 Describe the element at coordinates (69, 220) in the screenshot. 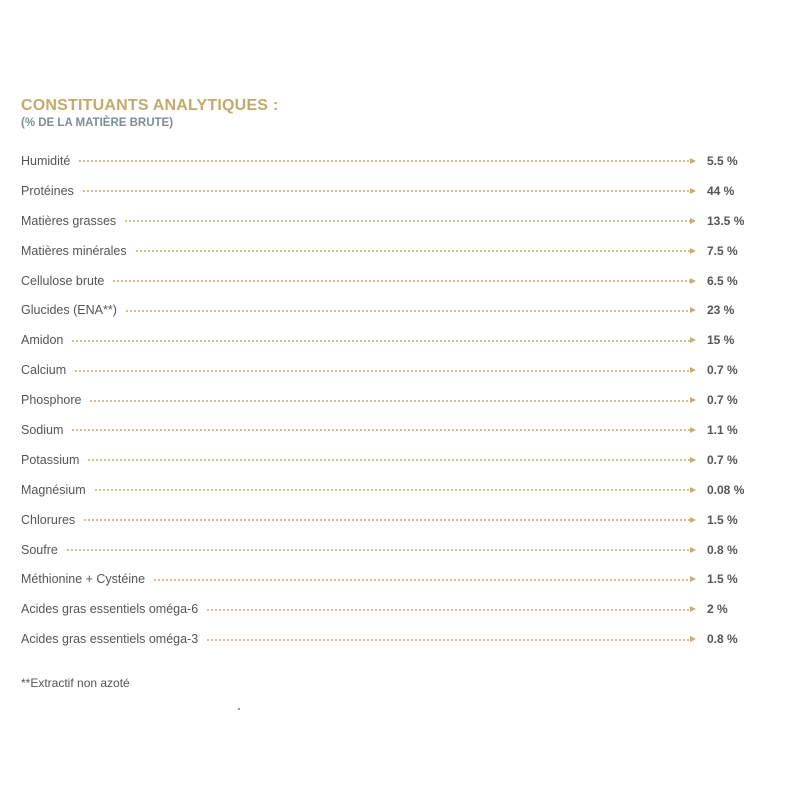

I see `constituent-label: Matières grasses` at that location.